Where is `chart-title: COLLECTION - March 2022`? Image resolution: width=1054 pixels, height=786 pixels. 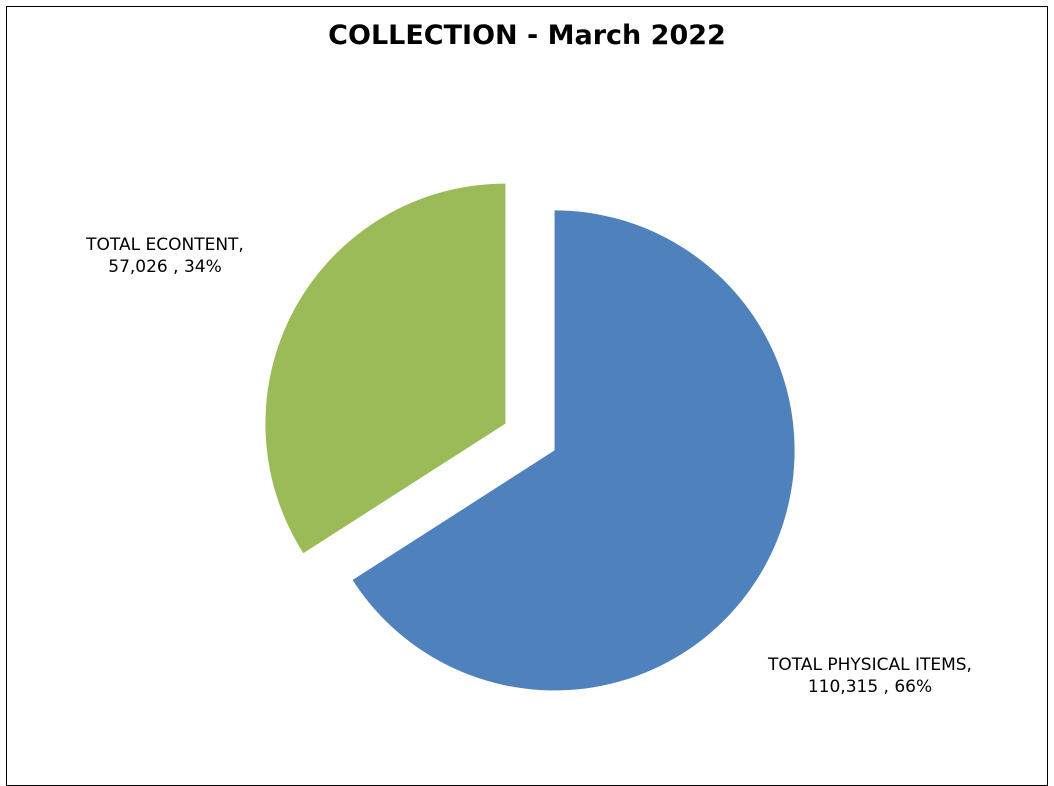
chart-title: COLLECTION - March 2022 is located at coordinates (527, 35).